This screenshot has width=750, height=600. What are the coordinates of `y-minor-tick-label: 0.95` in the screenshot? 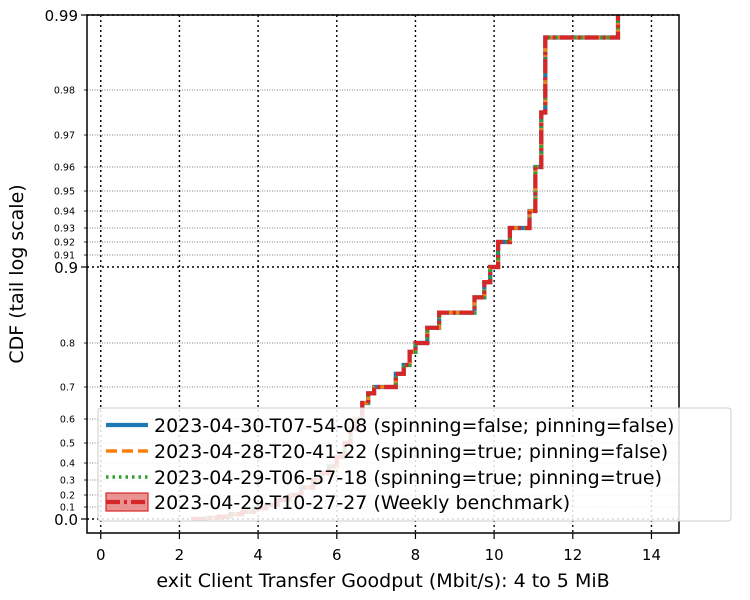 It's located at (64, 192).